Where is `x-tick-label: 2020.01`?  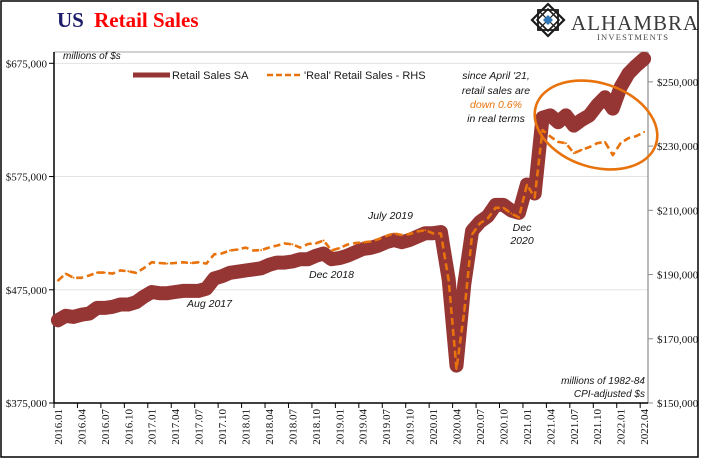 x-tick-label: 2020.01 is located at coordinates (434, 427).